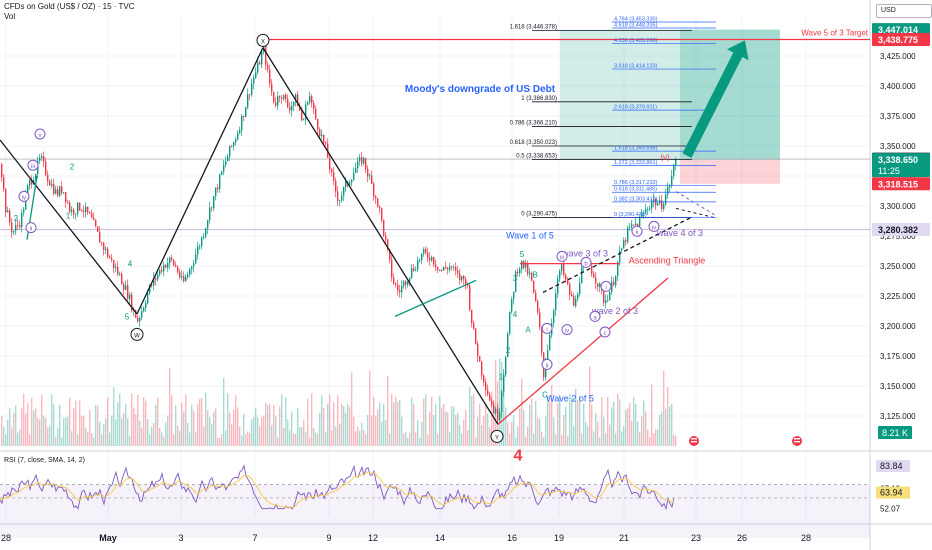  I want to click on fib-ext-label: 0.786 (3,317.233), so click(636, 183).